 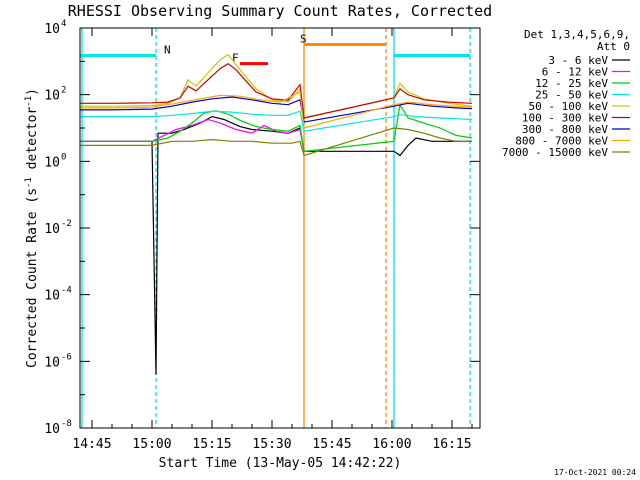 What do you see at coordinates (52, 296) in the screenshot?
I see `y-tick-label-4: 10` at bounding box center [52, 296].